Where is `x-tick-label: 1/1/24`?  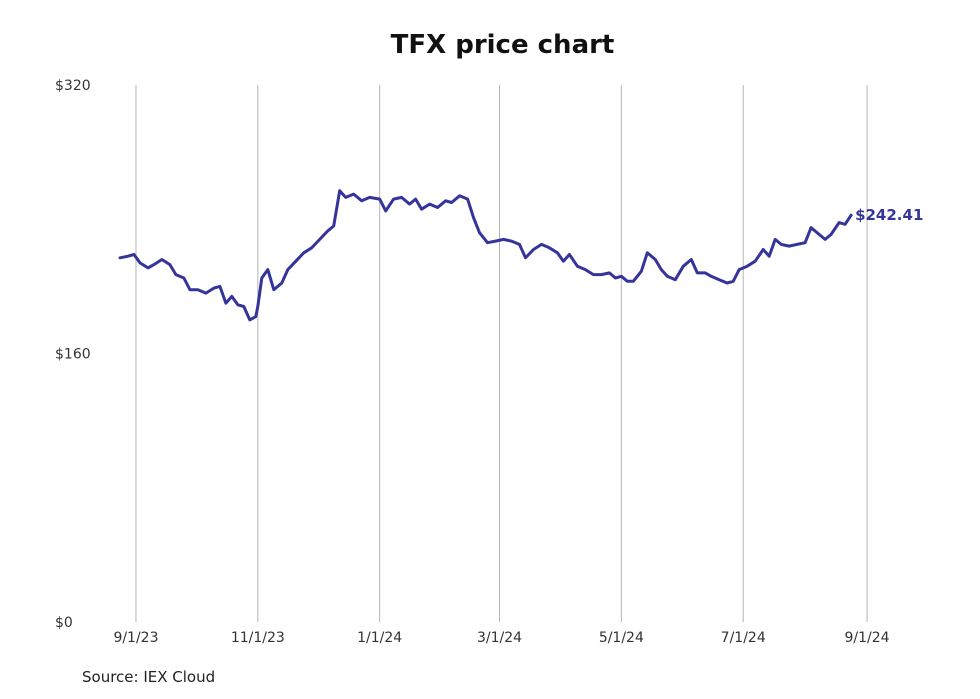 x-tick-label: 1/1/24 is located at coordinates (379, 638).